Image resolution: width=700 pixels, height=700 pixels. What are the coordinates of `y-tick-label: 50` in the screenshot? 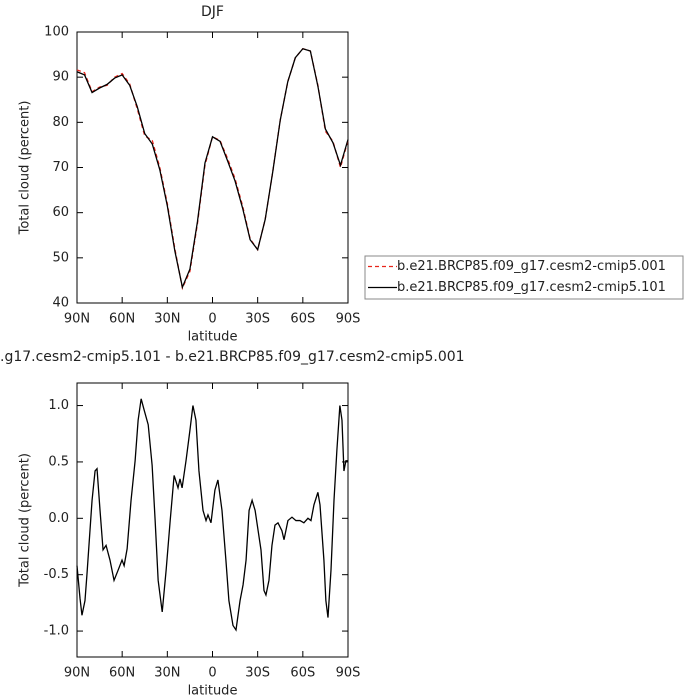 It's located at (60, 257).